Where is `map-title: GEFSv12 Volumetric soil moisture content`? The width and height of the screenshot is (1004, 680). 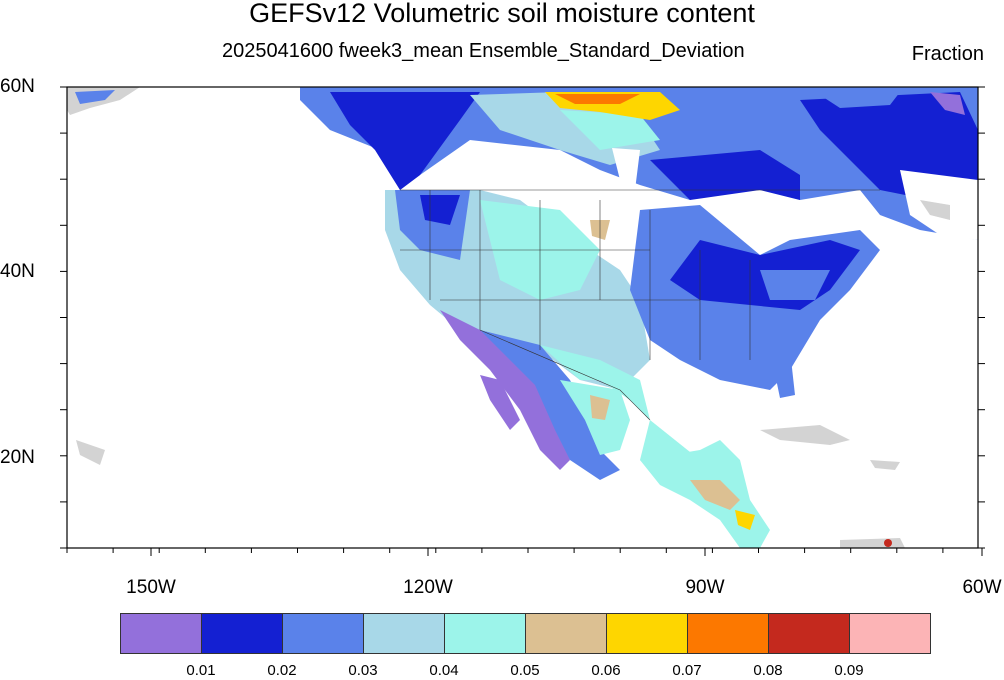
map-title: GEFSv12 Volumetric soil moisture content is located at coordinates (502, 14).